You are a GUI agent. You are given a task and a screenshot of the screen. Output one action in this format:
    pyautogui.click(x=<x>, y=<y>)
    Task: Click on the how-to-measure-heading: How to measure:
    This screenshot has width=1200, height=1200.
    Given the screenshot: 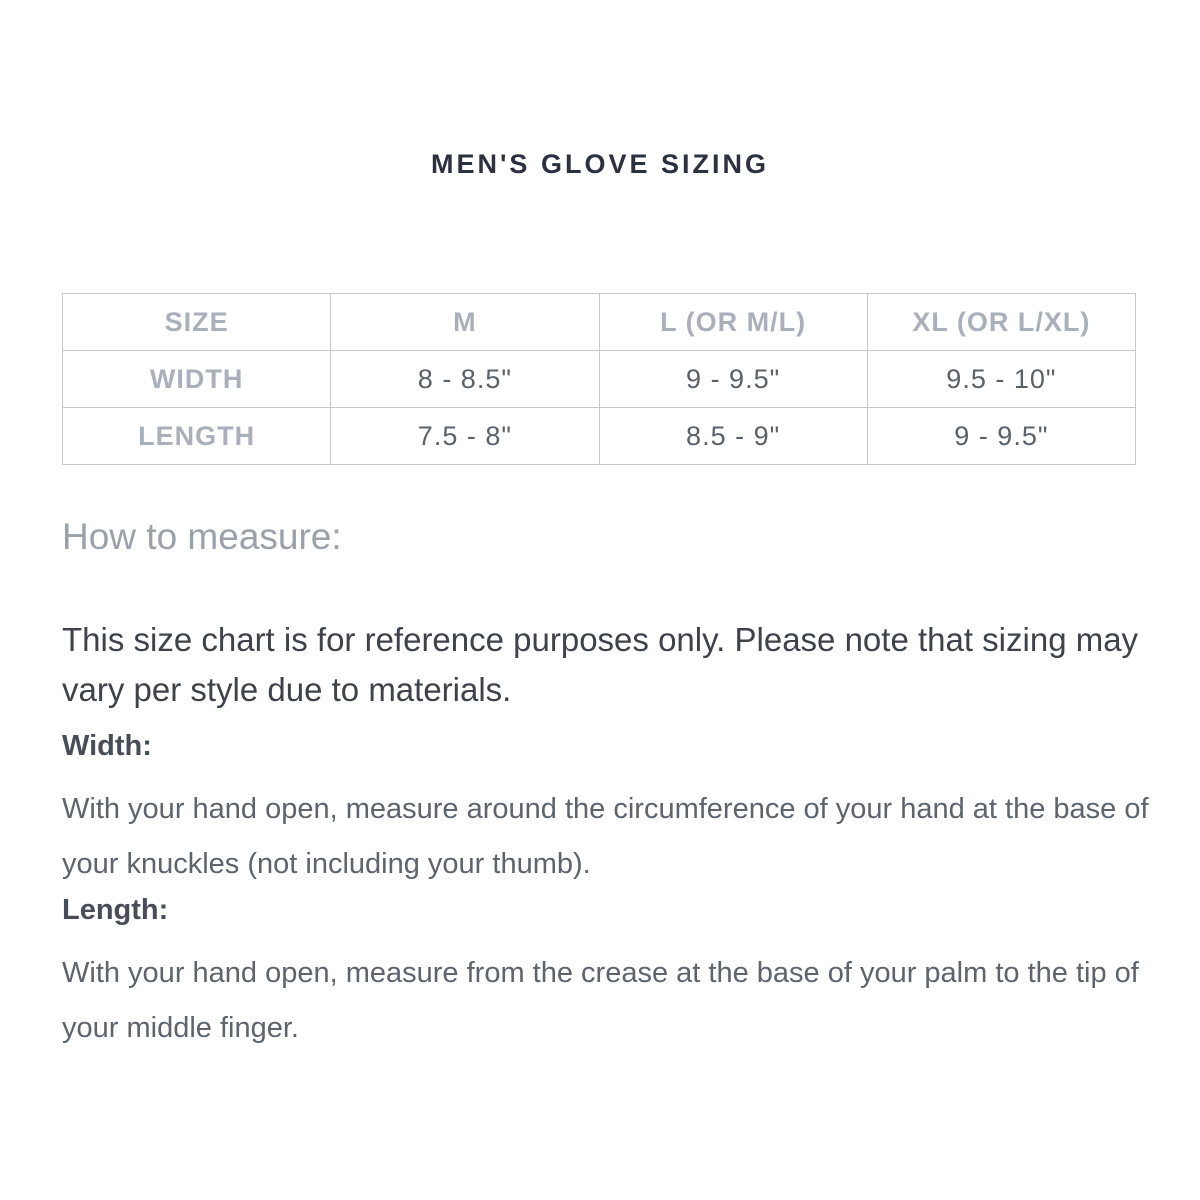 What is the action you would take?
    pyautogui.click(x=202, y=536)
    